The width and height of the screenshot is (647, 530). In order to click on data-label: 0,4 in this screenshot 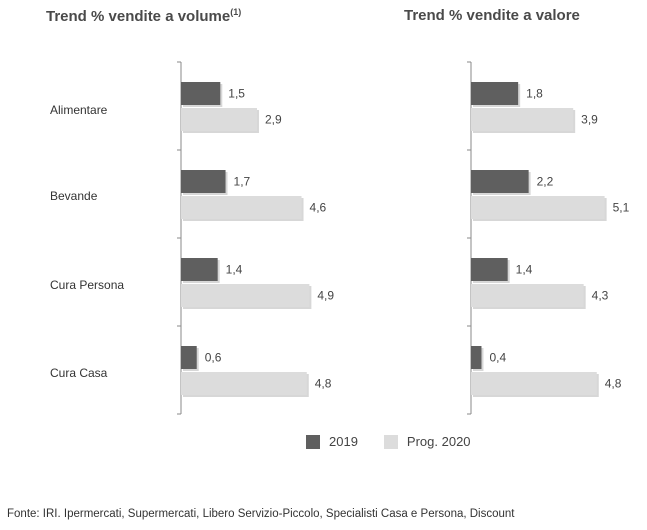, I will do `click(497, 358)`.